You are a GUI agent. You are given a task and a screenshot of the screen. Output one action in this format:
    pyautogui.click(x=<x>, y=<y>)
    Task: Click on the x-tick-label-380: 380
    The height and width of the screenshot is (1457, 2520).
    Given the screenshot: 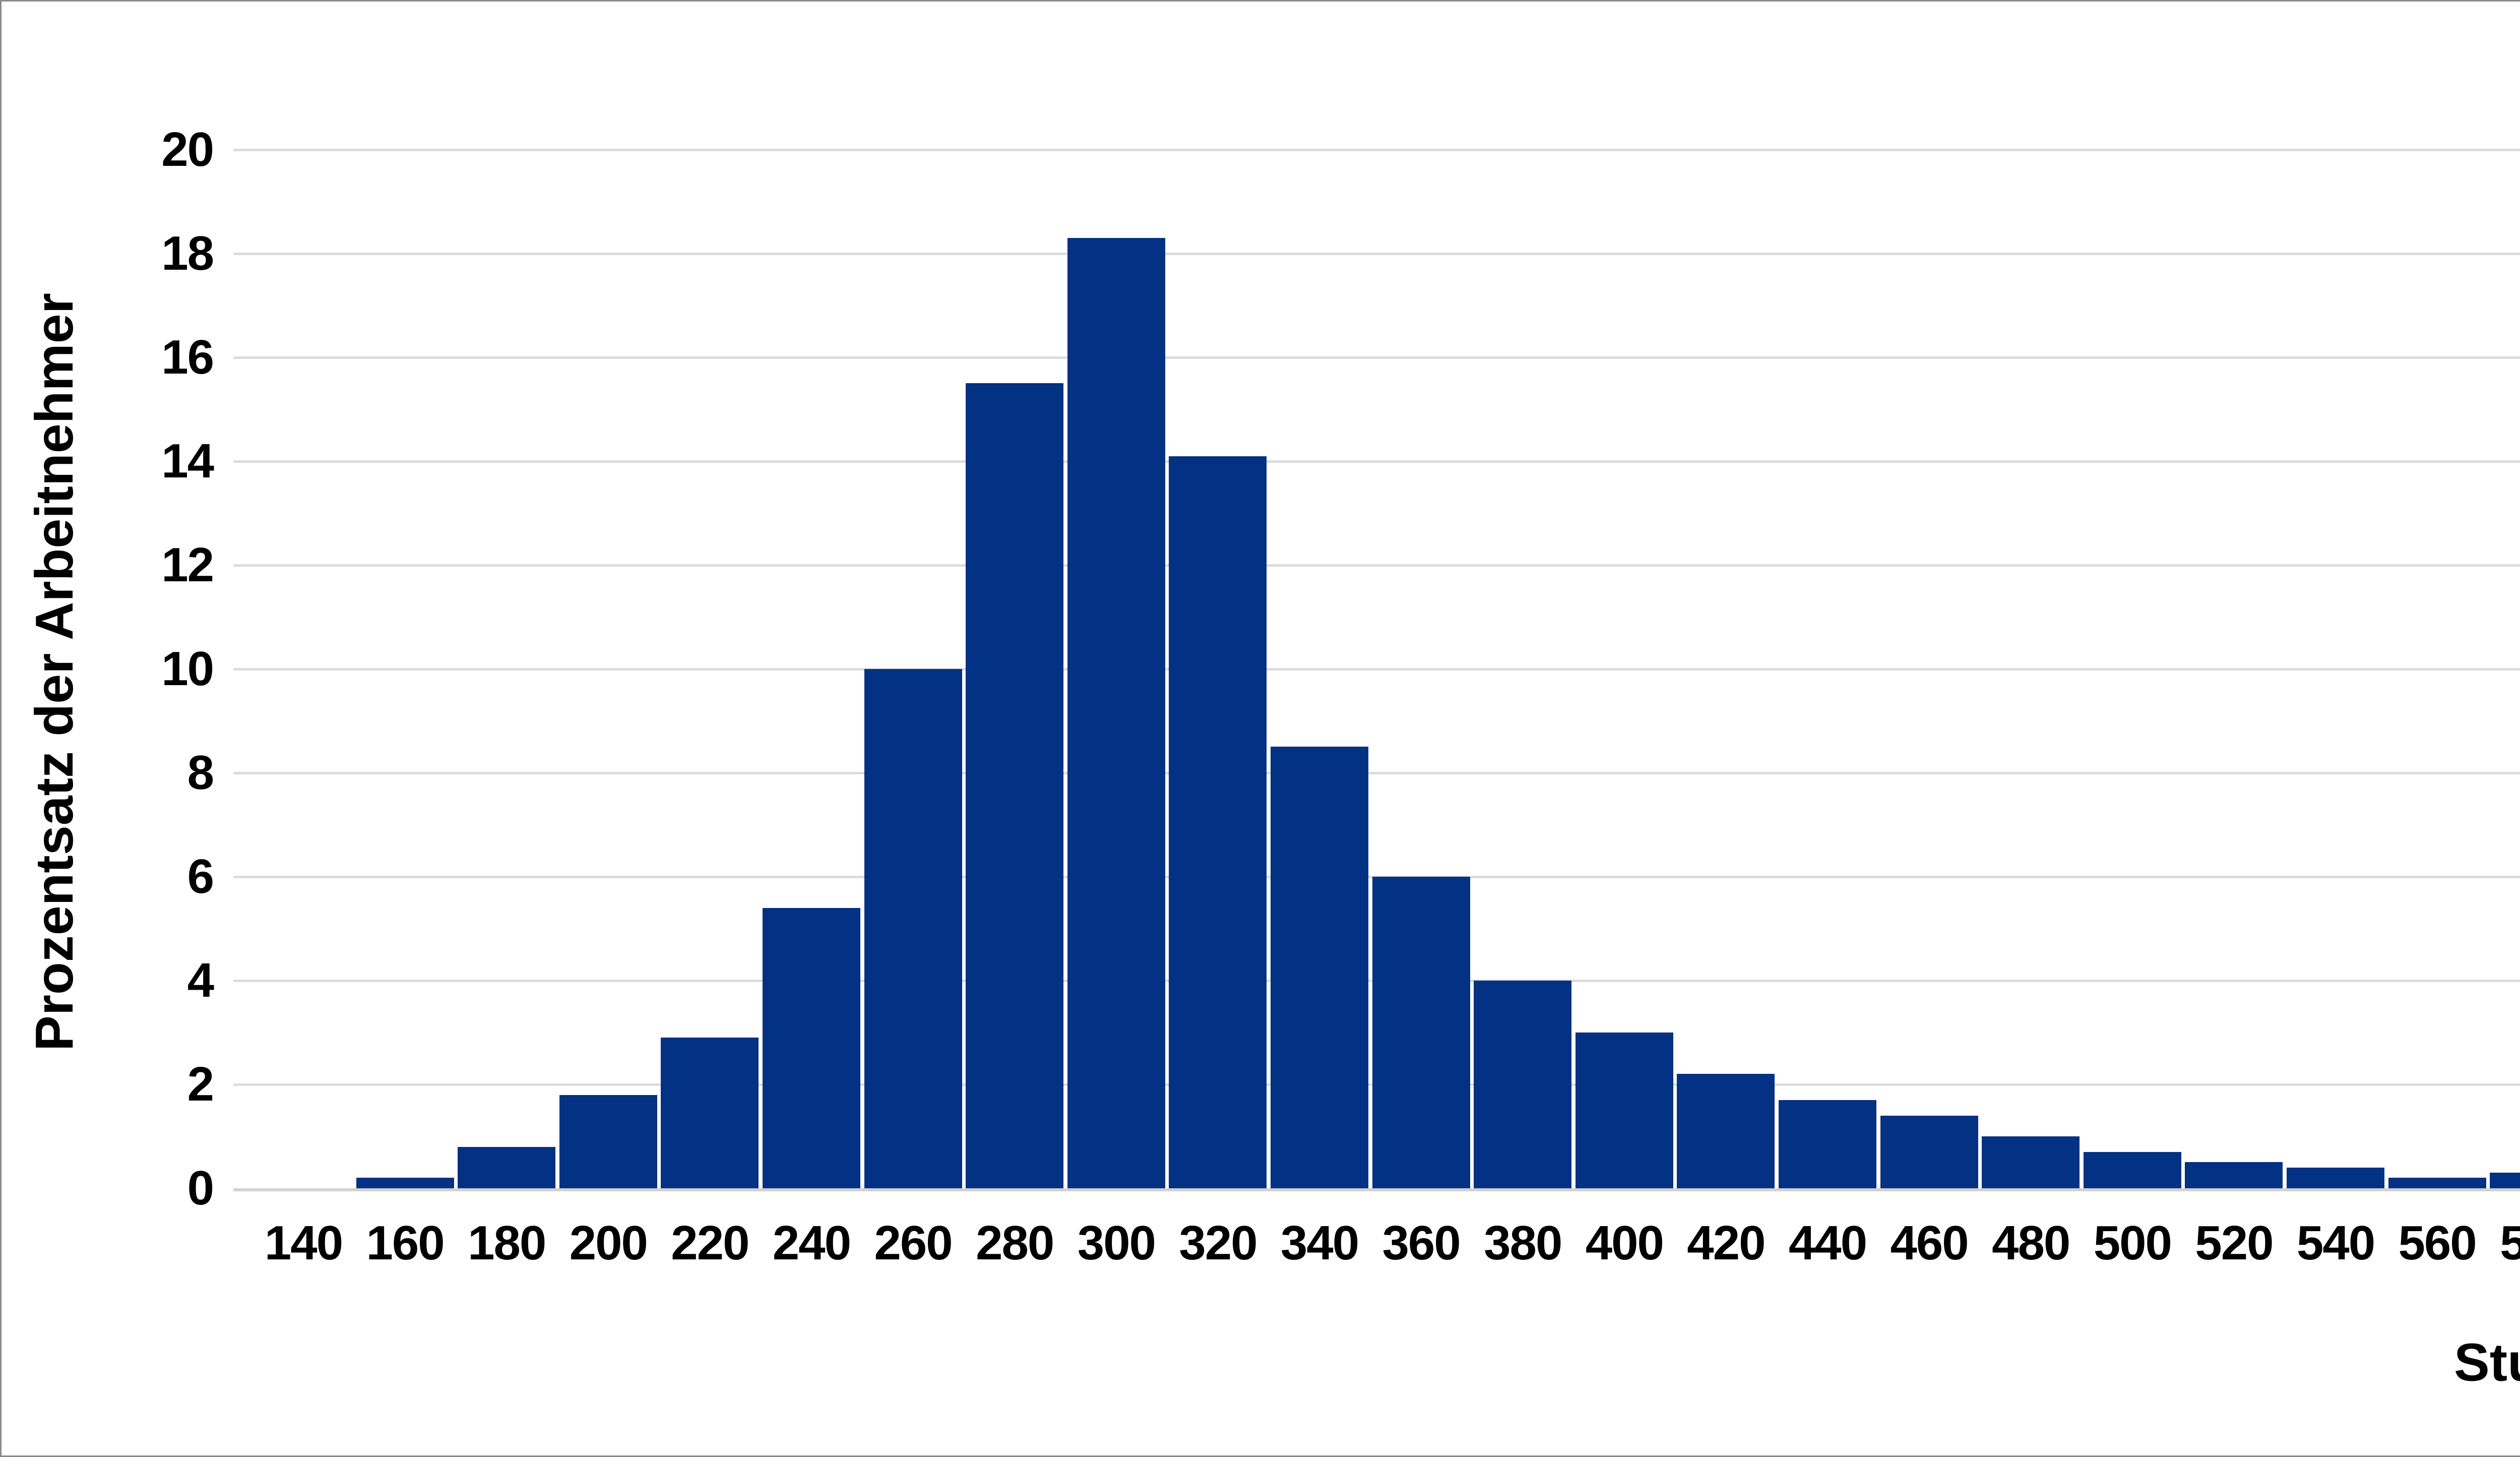 What is the action you would take?
    pyautogui.click(x=1523, y=1243)
    